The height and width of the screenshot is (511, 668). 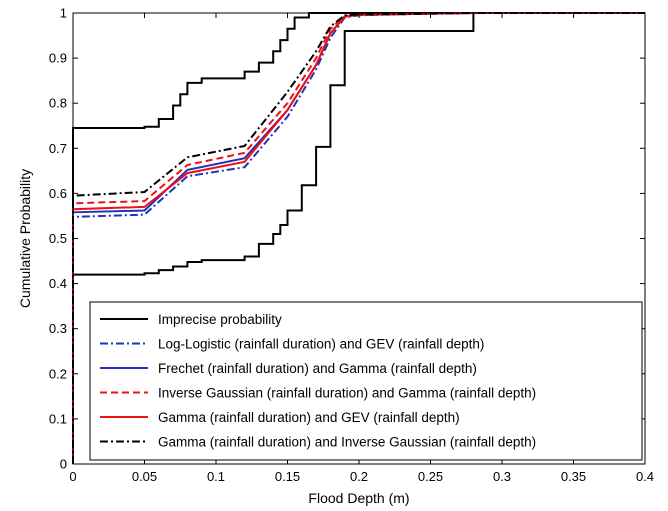 I want to click on y-tick-label: 1, so click(x=63, y=13).